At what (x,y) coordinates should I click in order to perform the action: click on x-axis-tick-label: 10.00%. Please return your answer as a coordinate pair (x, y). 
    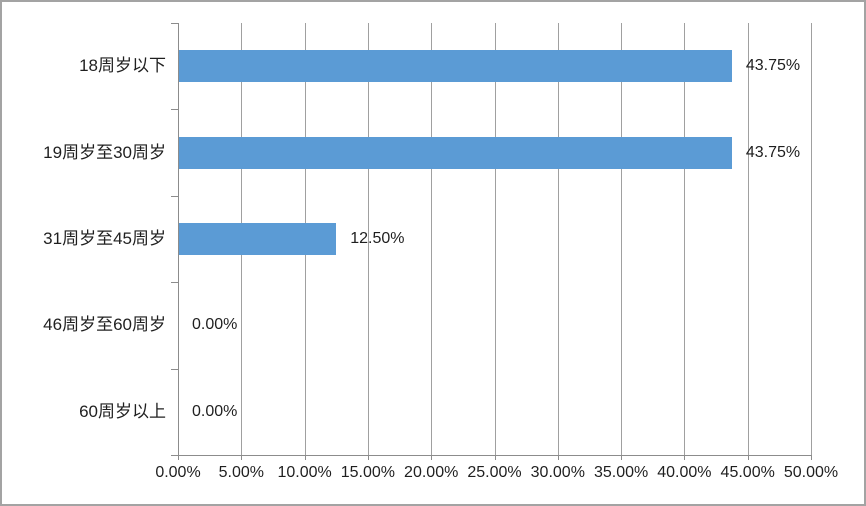
    Looking at the image, I should click on (304, 472).